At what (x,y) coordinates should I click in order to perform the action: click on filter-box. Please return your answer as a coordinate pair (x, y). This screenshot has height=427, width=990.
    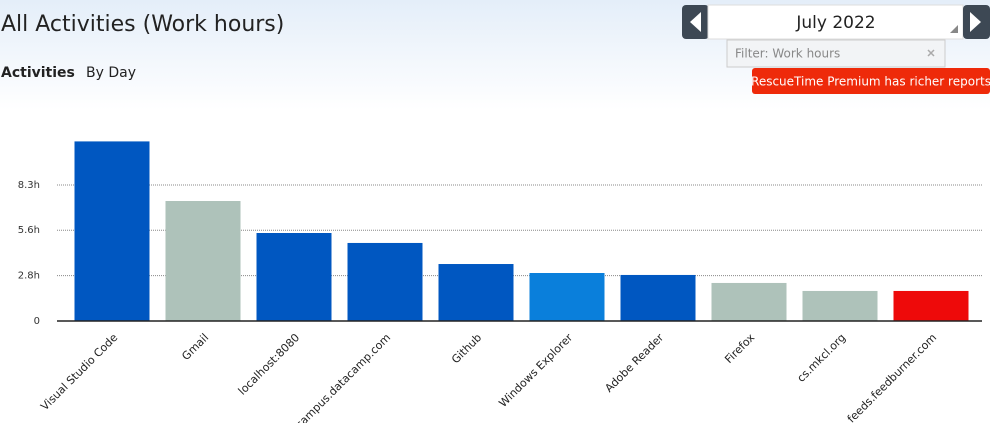
    Looking at the image, I should click on (836, 53).